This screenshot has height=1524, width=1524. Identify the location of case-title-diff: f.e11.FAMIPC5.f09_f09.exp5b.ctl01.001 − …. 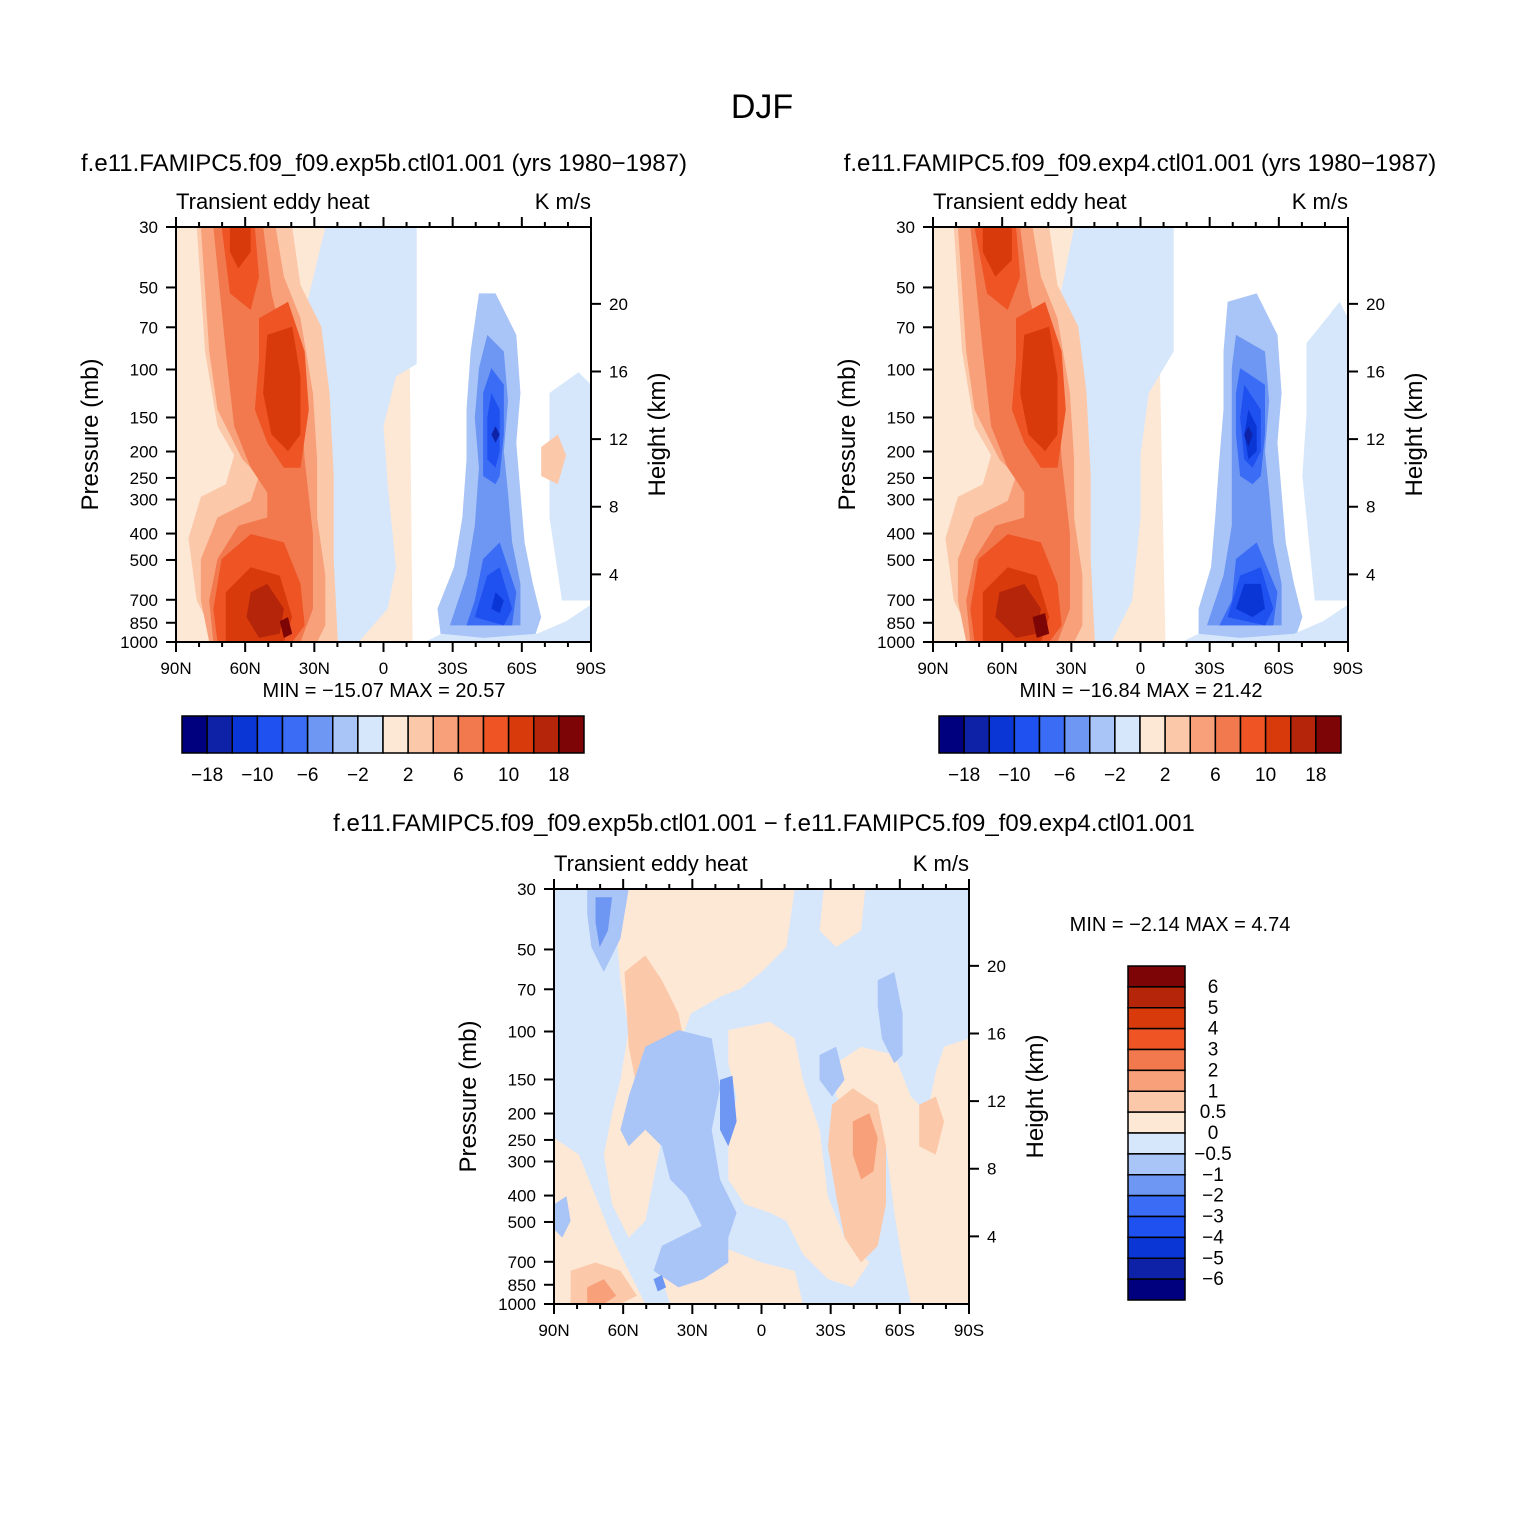
(764, 823).